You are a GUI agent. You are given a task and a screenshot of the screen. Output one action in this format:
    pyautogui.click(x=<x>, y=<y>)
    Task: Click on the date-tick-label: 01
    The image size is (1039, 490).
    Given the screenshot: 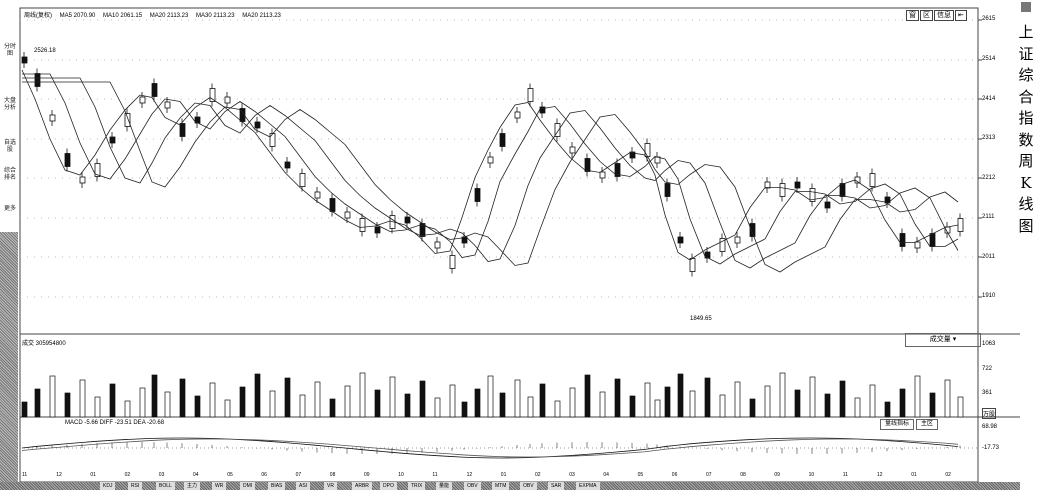 What is the action you would take?
    pyautogui.click(x=93, y=475)
    